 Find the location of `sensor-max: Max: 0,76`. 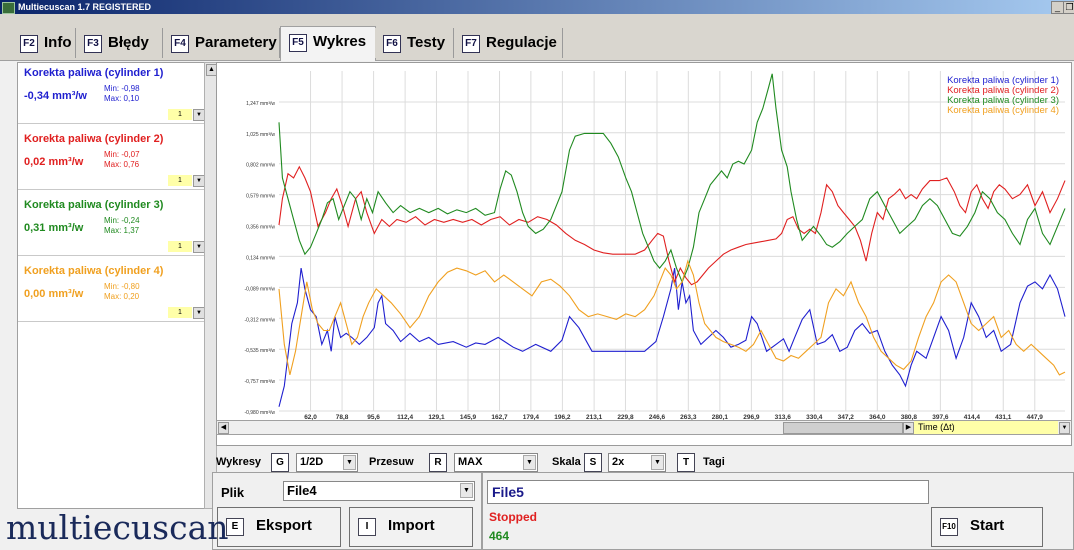

sensor-max: Max: 0,76 is located at coordinates (122, 164).